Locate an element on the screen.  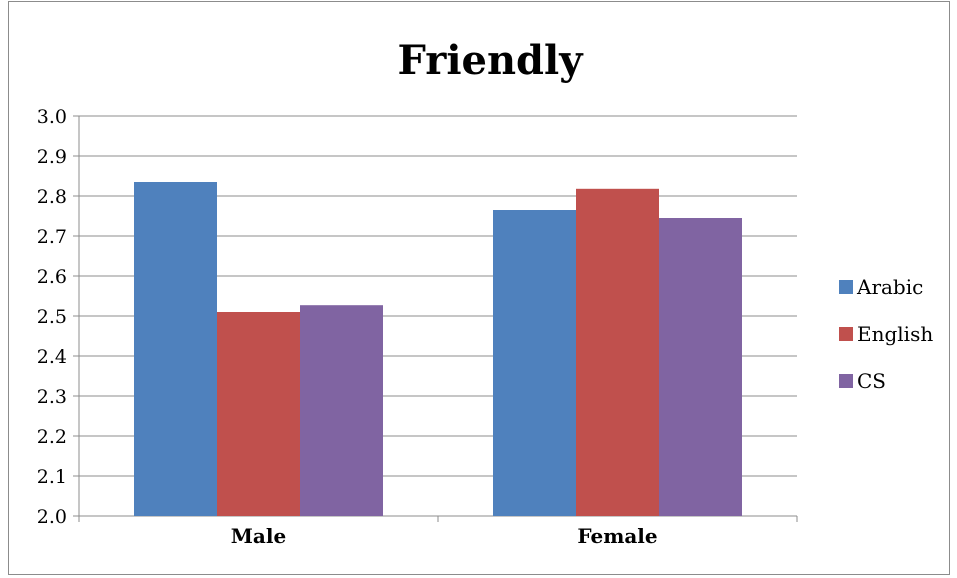
legend-swatch-cs is located at coordinates (846, 381).